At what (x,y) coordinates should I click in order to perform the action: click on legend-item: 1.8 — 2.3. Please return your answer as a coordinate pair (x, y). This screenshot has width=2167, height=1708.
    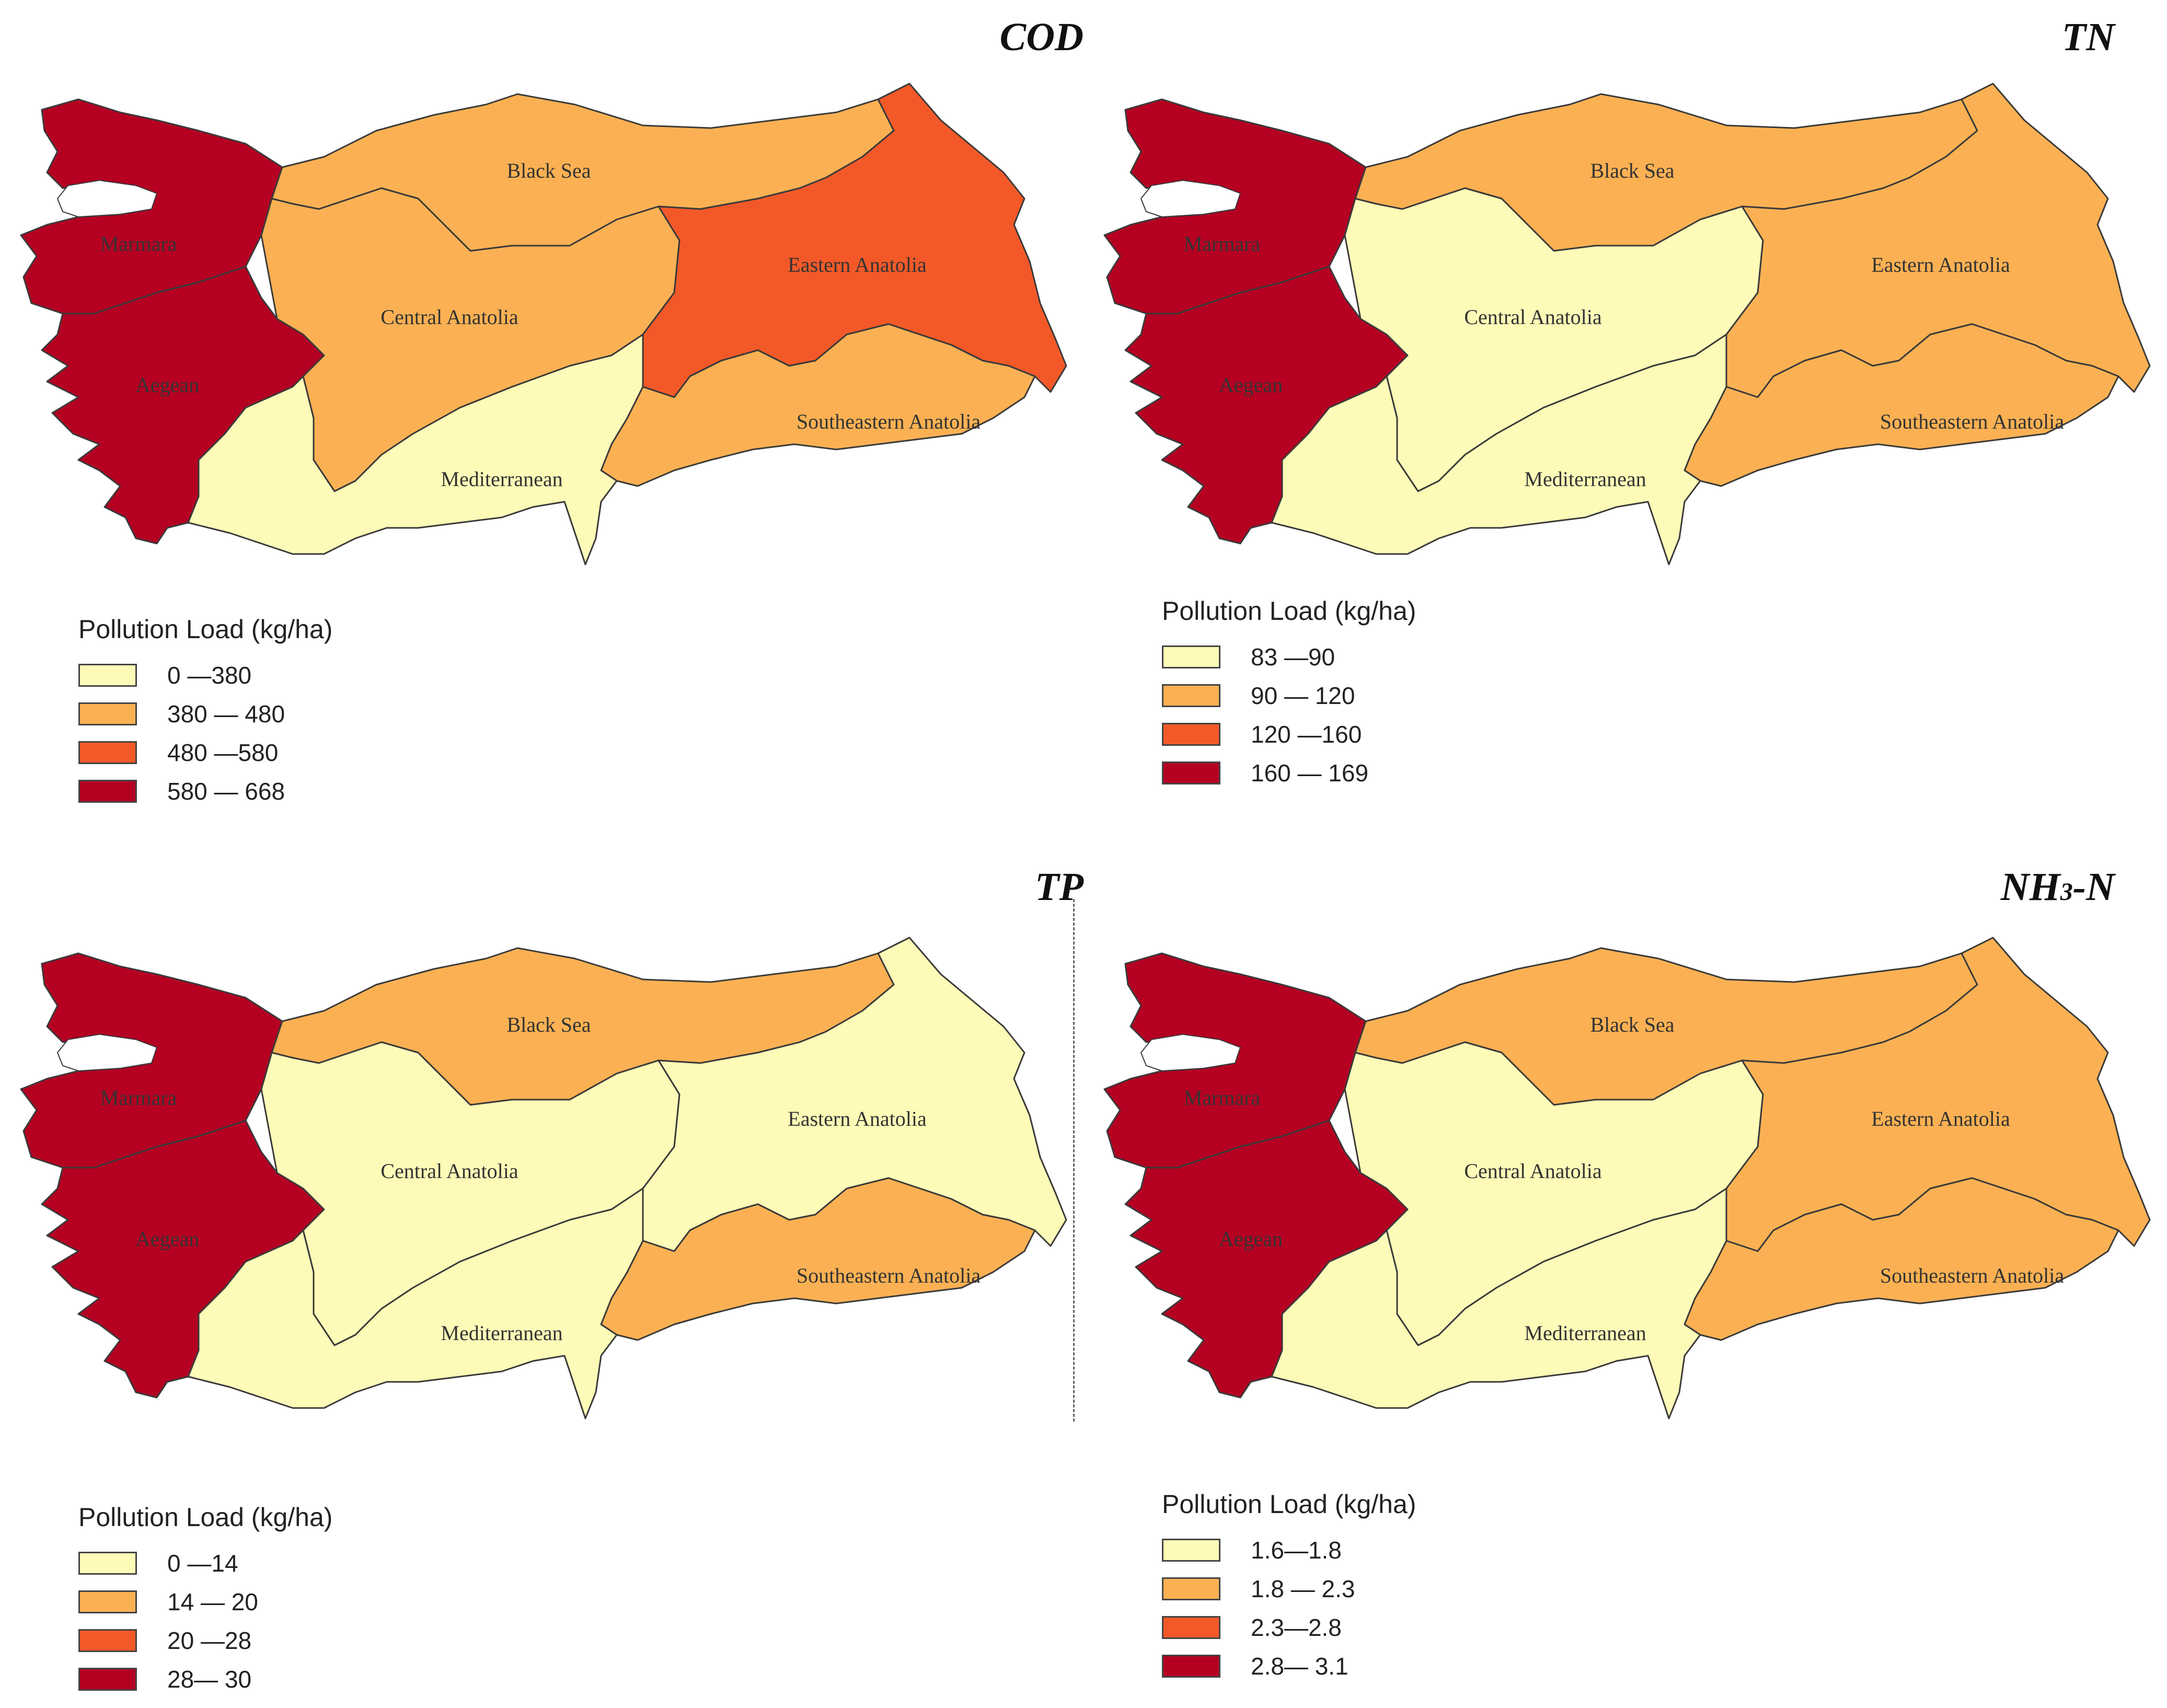
    Looking at the image, I should click on (1475, 1588).